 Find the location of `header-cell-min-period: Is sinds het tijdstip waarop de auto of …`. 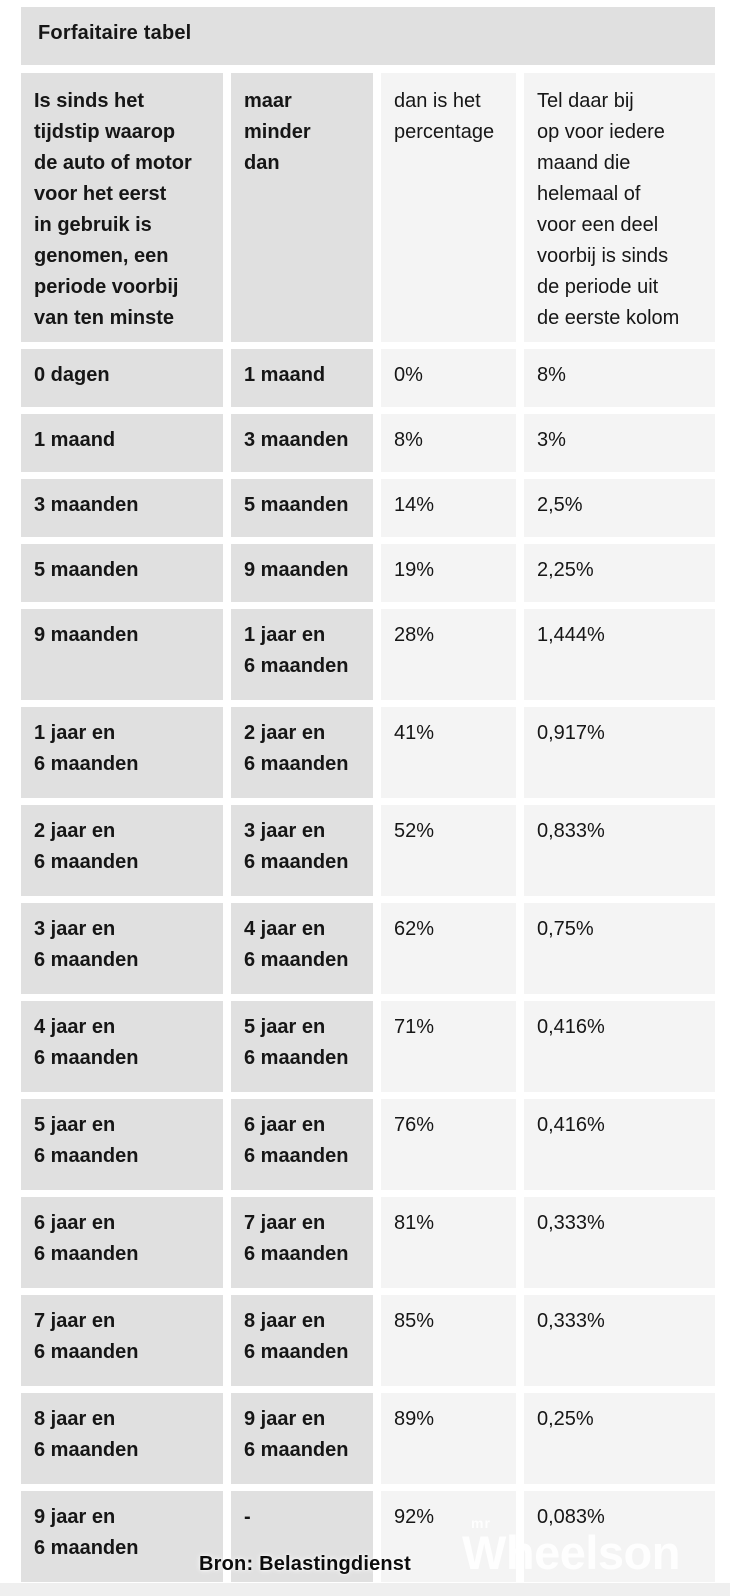

header-cell-min-period: Is sinds het tijdstip waarop de auto of … is located at coordinates (122, 207).